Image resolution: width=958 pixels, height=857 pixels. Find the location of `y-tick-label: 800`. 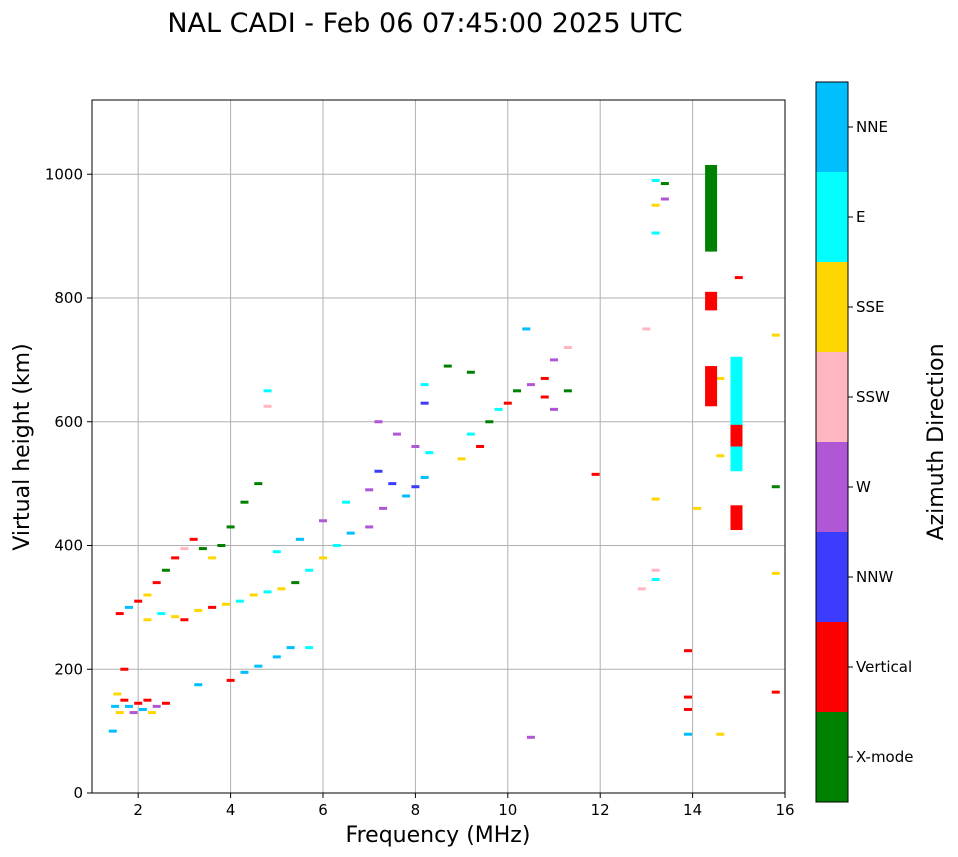

y-tick-label: 800 is located at coordinates (68, 298).